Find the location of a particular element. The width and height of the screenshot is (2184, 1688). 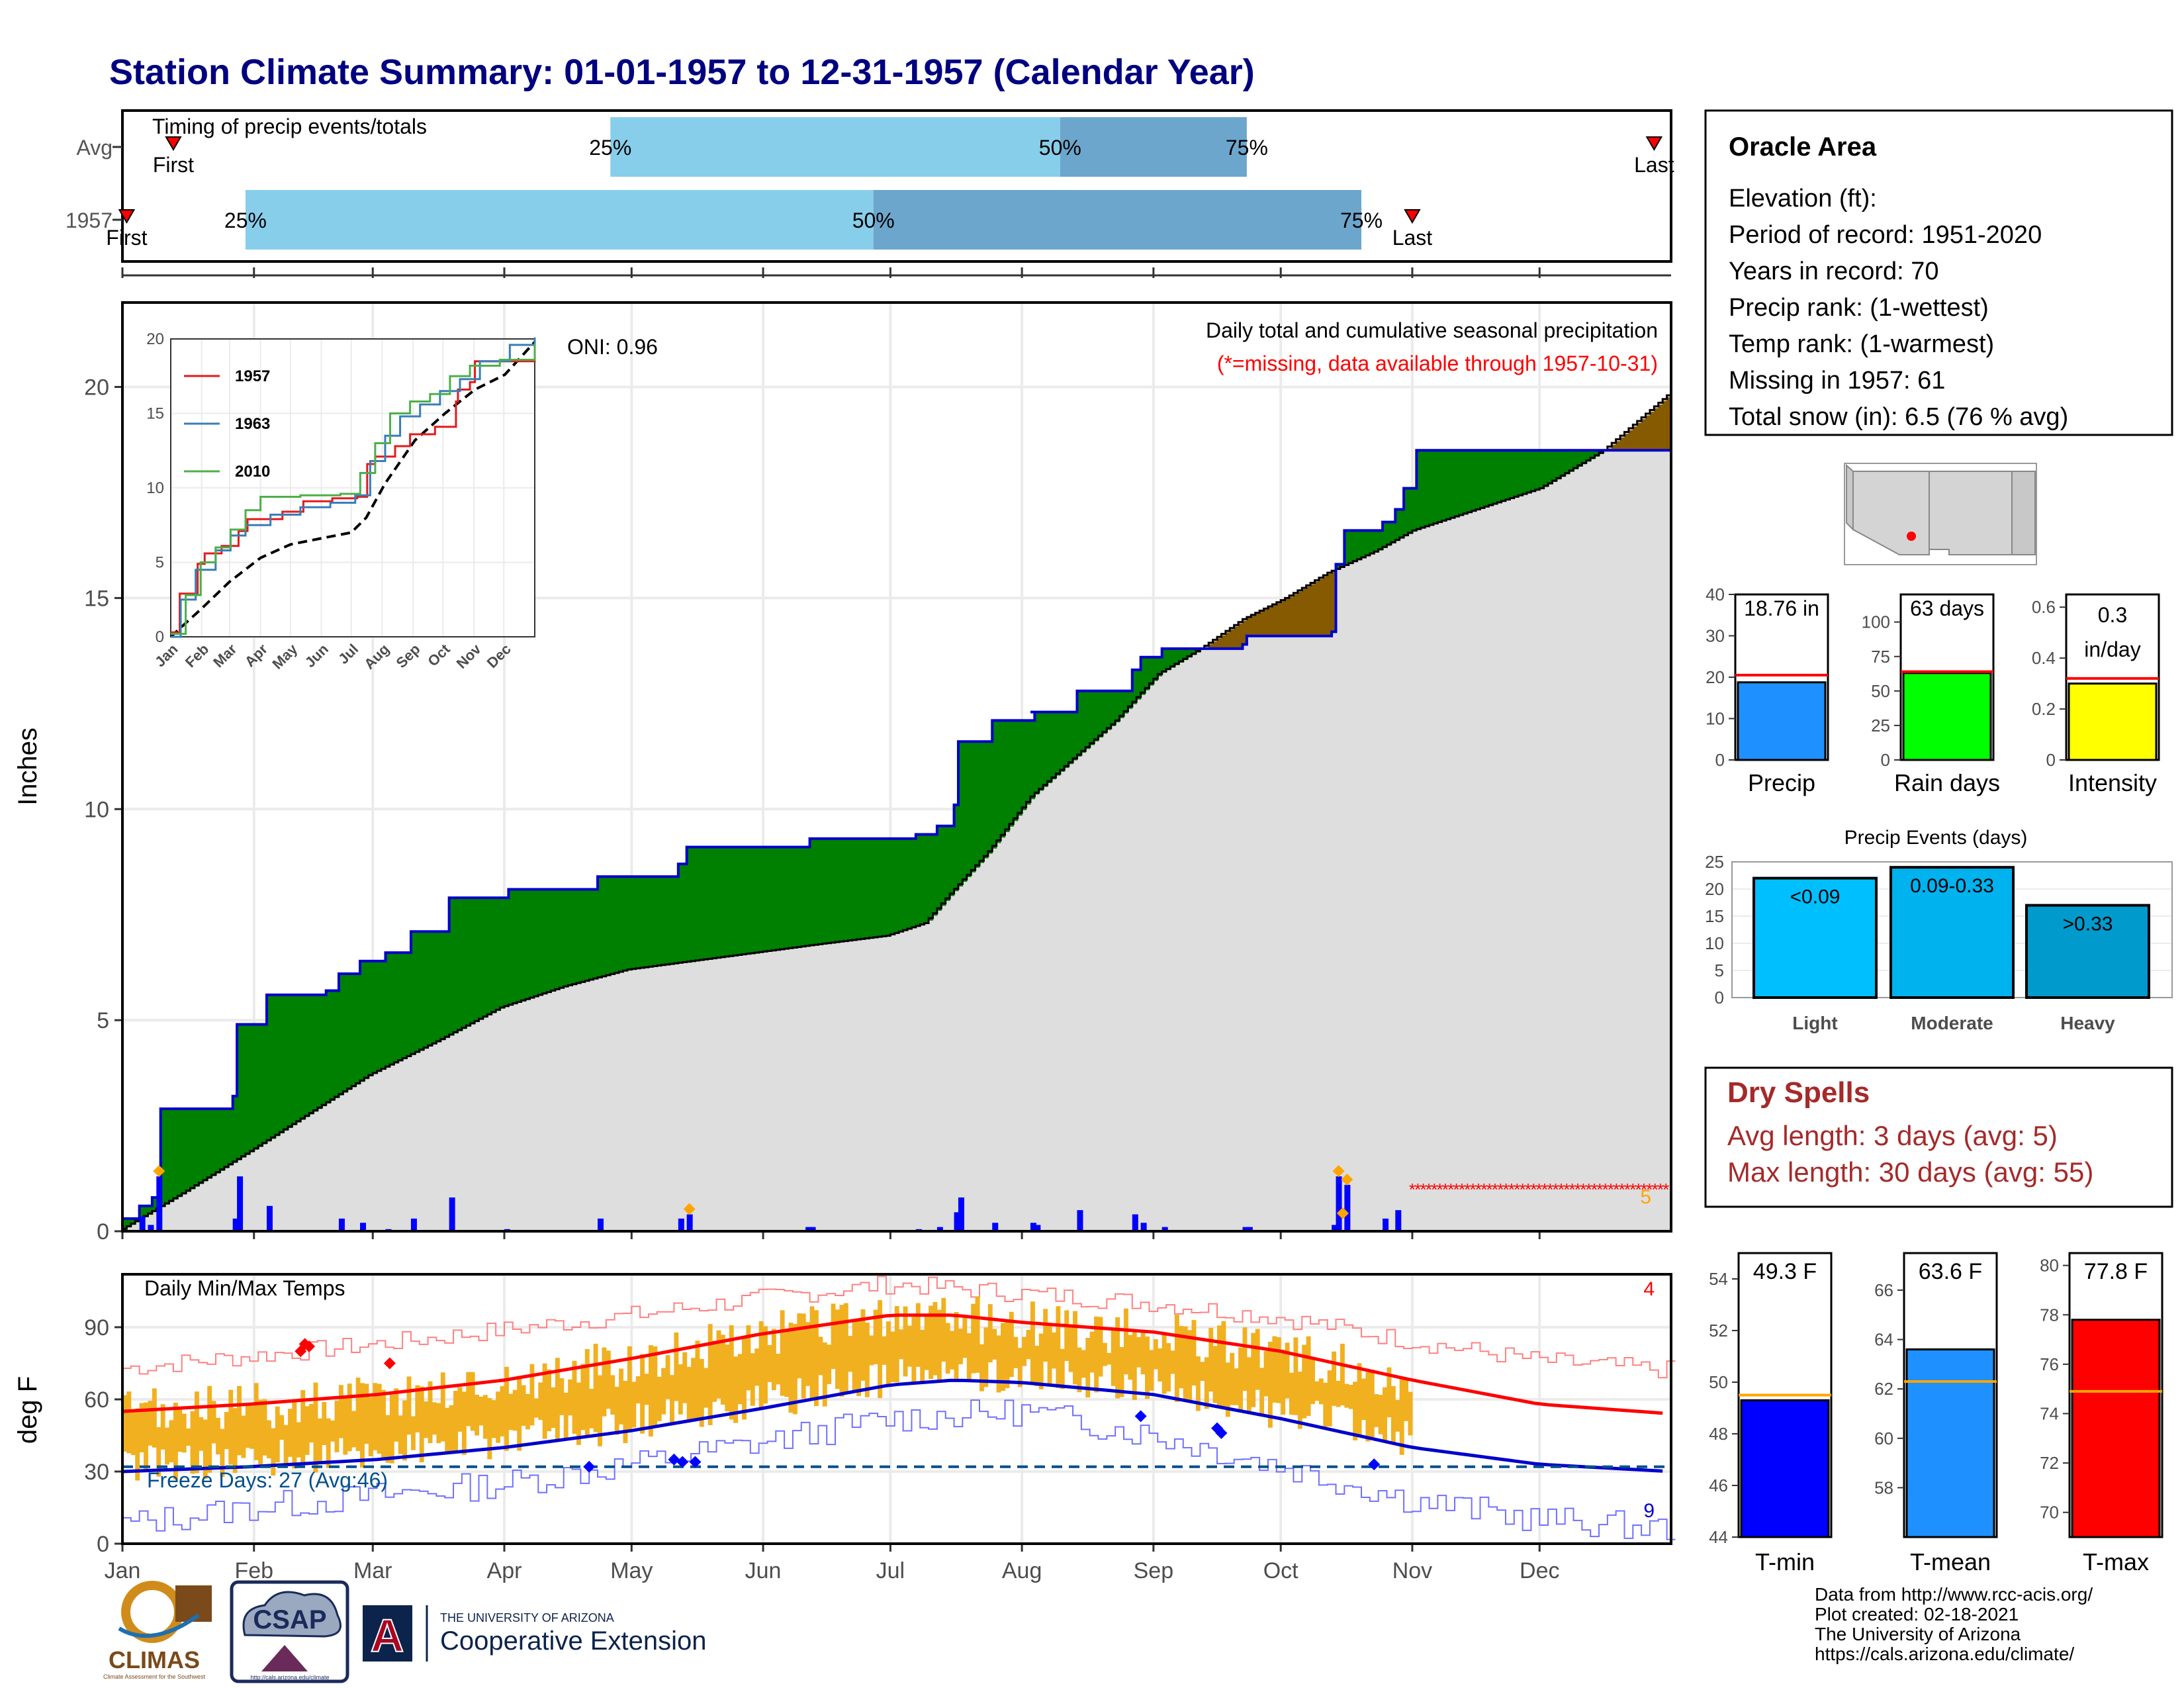

temp-frame is located at coordinates (896, 1409).